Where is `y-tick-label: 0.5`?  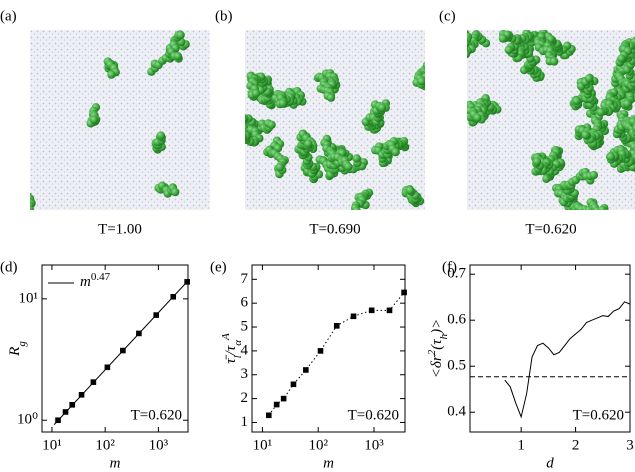 y-tick-label: 0.5 is located at coordinates (456, 366).